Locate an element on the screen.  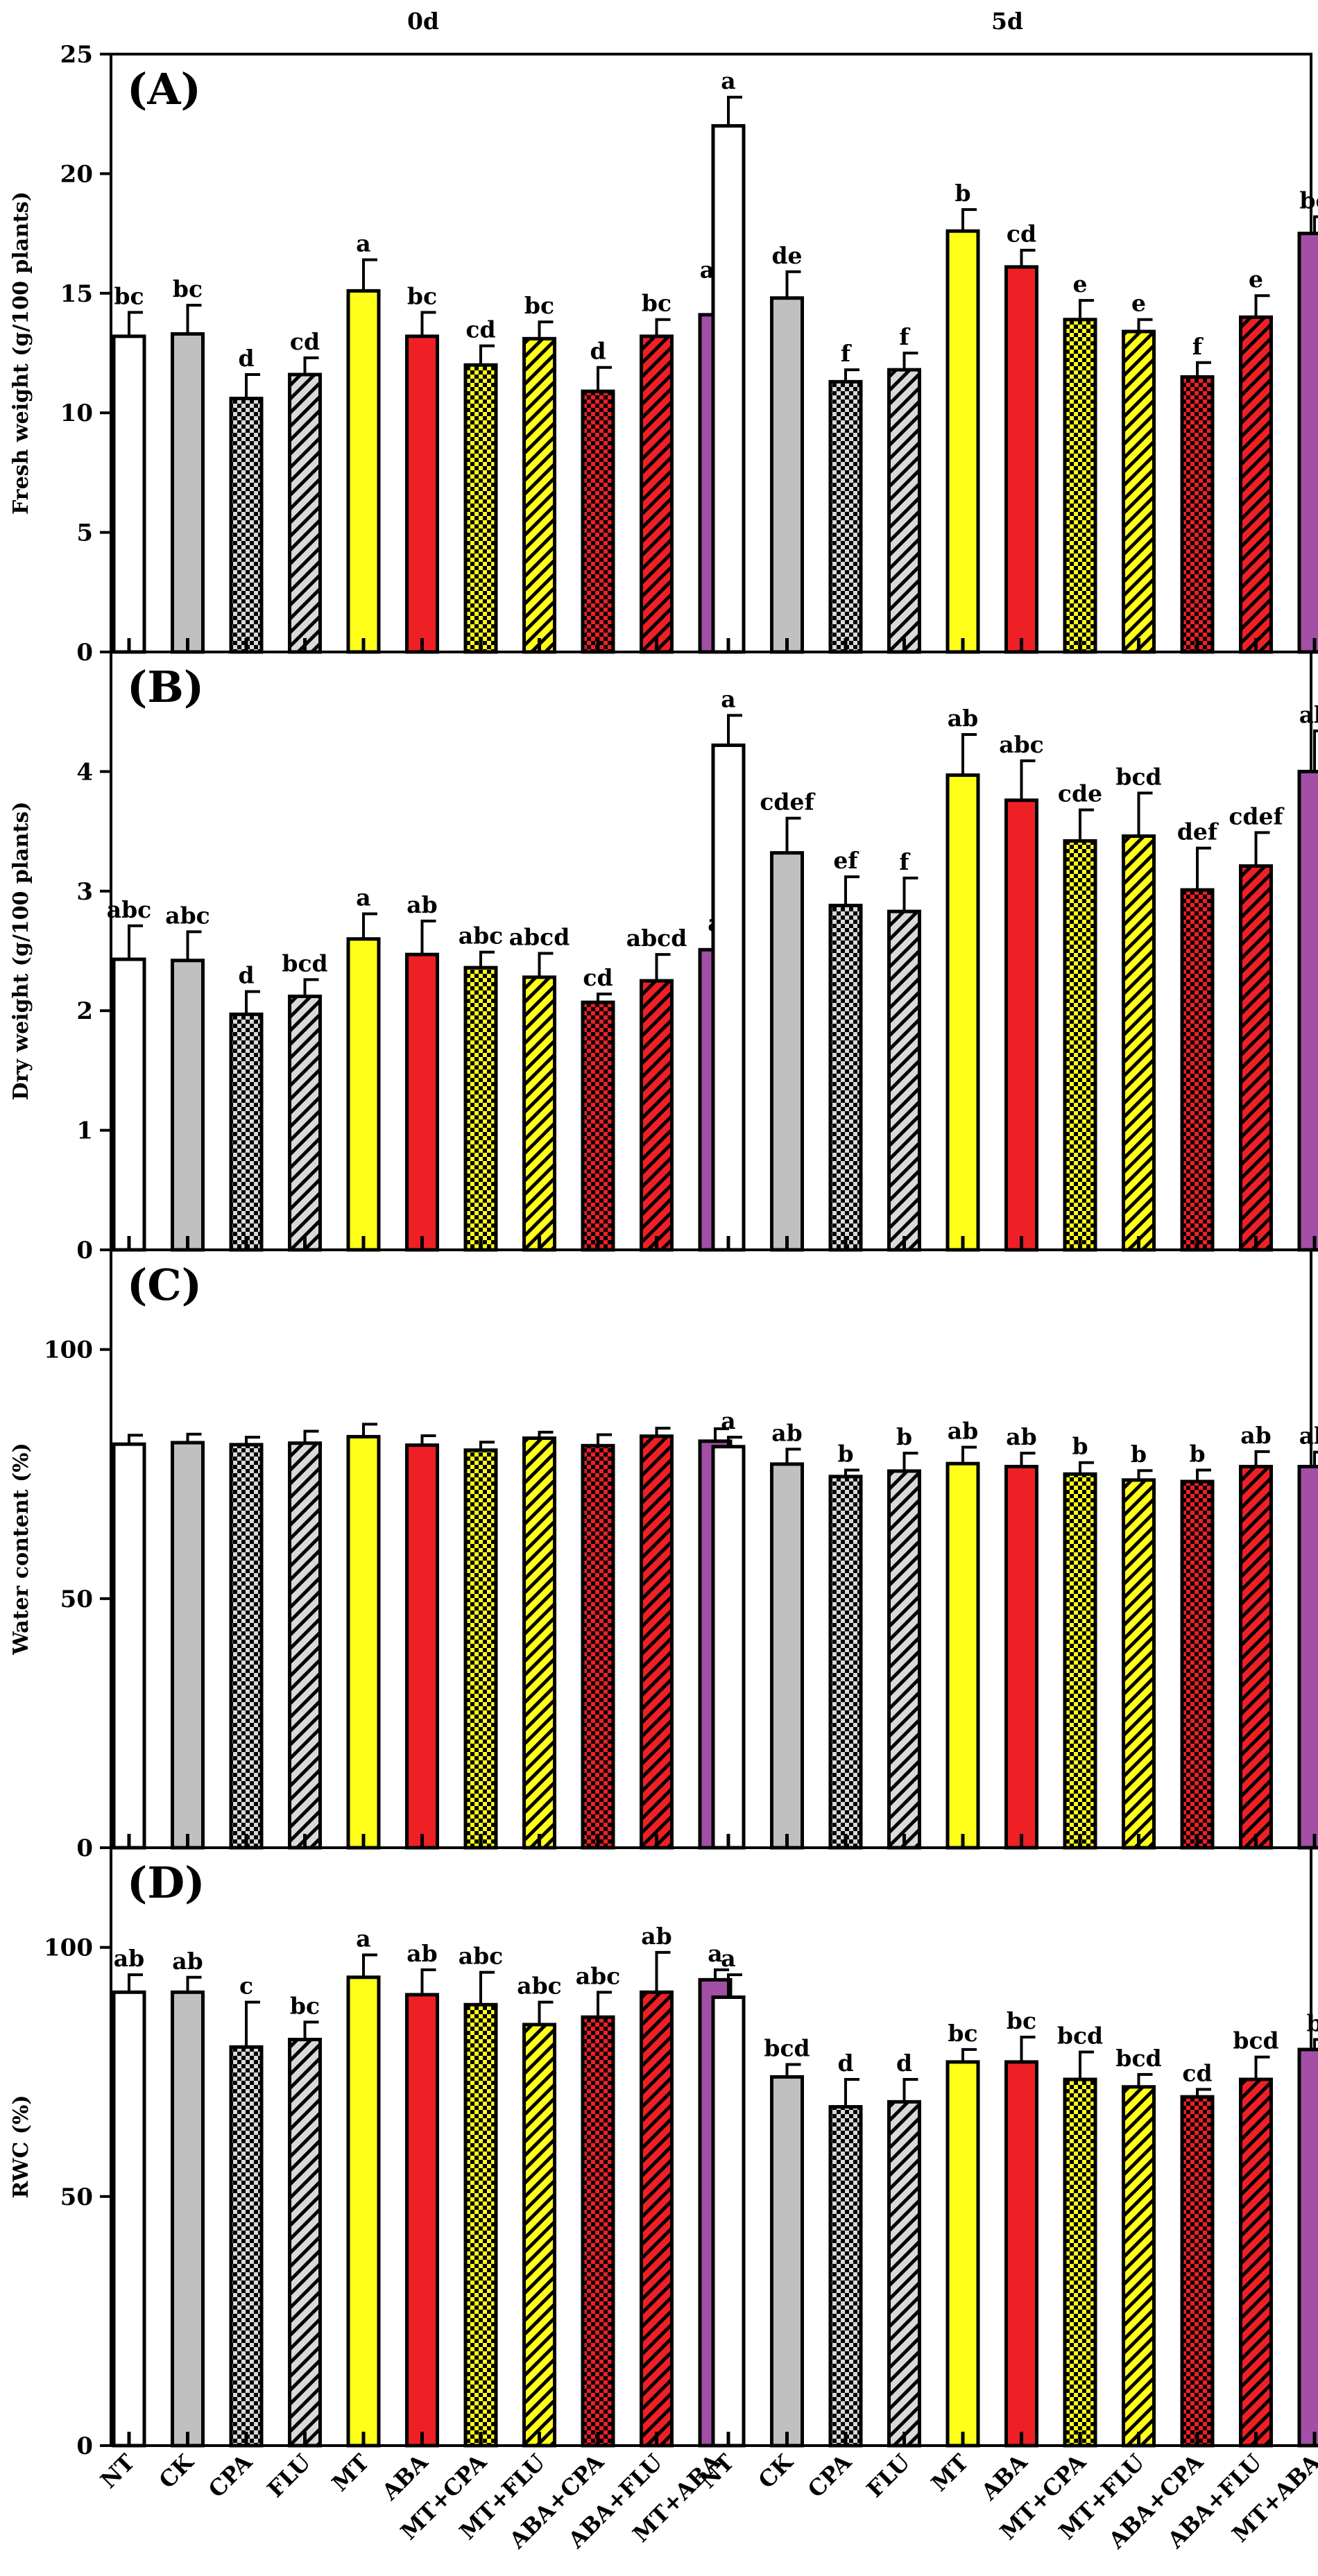
significance-letter: def is located at coordinates (1198, 831).